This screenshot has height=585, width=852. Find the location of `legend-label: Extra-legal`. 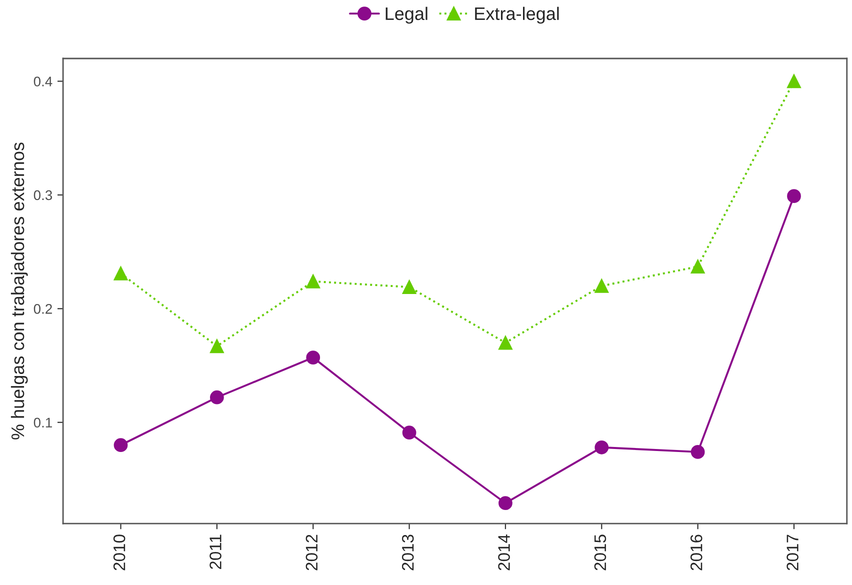

legend-label: Extra-legal is located at coordinates (517, 15).